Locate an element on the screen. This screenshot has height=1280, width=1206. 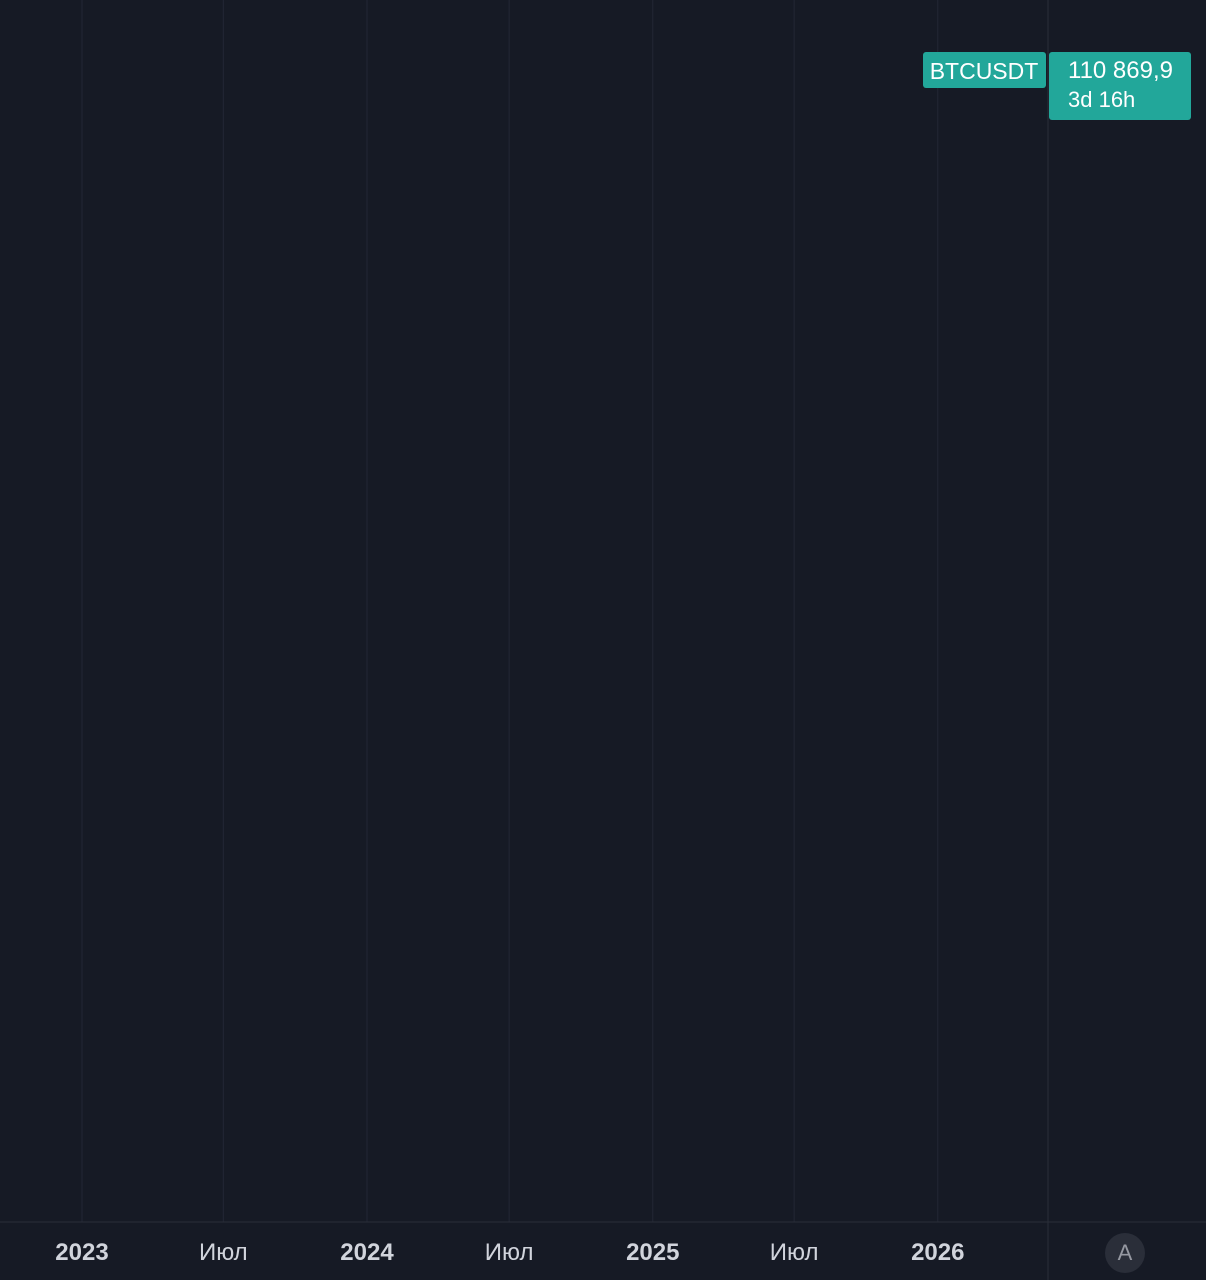
time-tick-label: 2023 is located at coordinates (81, 1252).